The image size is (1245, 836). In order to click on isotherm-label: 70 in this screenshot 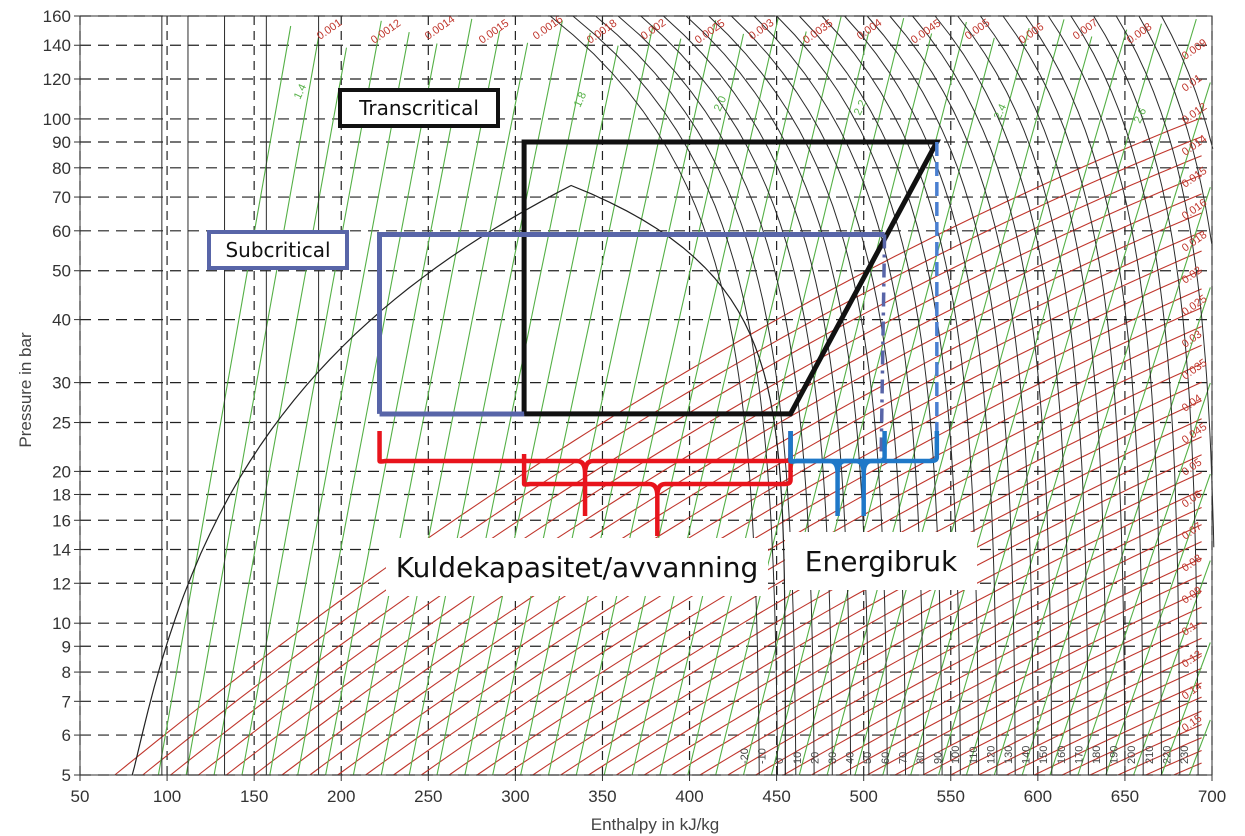, I will do `click(903, 758)`.